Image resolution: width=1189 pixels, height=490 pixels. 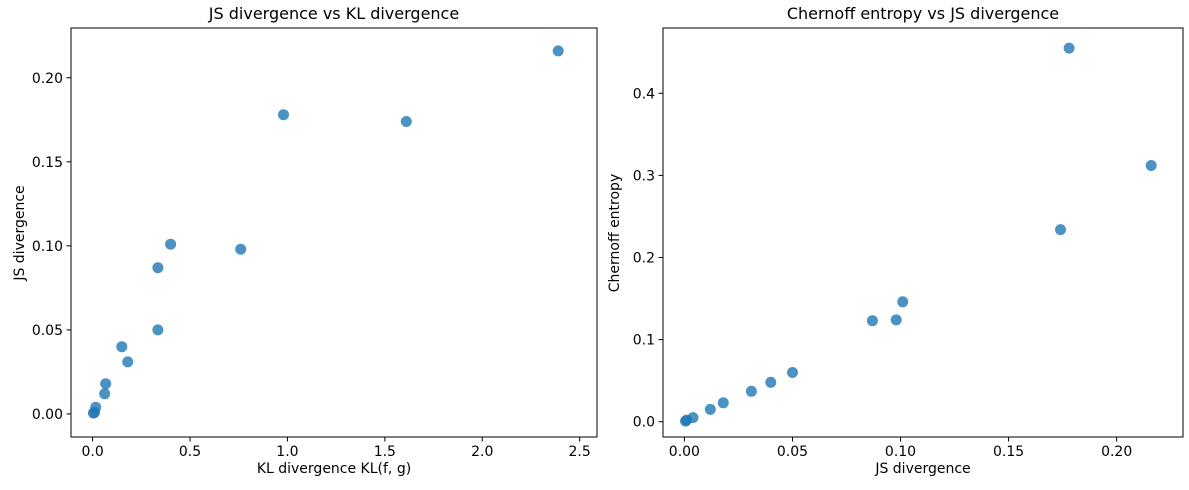 I want to click on y-axis-label-right: Chernoff entropy, so click(x=615, y=233).